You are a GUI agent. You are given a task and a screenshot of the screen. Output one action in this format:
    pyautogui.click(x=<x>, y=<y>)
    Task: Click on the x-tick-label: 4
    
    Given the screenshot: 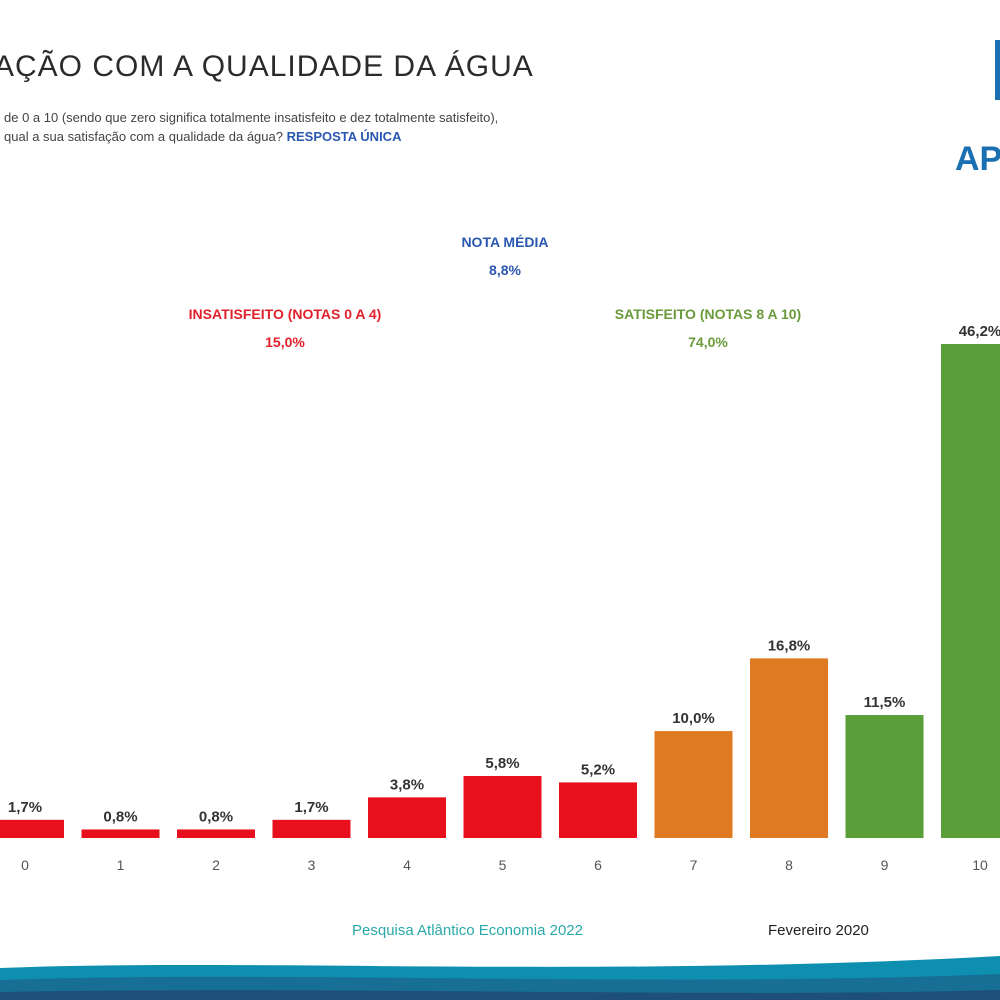 What is the action you would take?
    pyautogui.click(x=407, y=865)
    